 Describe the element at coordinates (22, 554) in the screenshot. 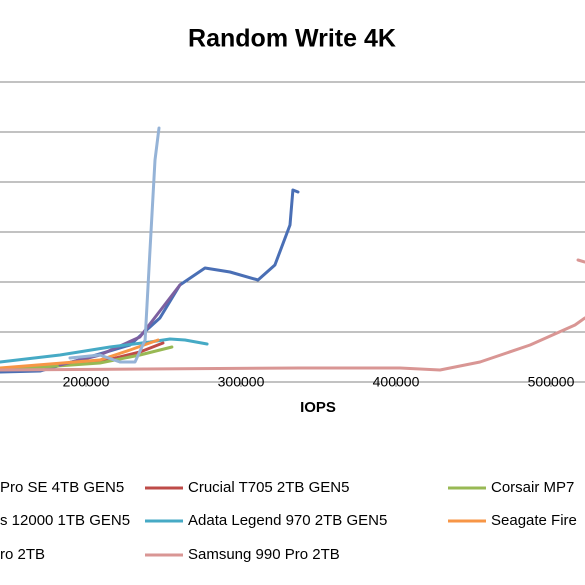

I see `legend-label: ro 2TB` at that location.